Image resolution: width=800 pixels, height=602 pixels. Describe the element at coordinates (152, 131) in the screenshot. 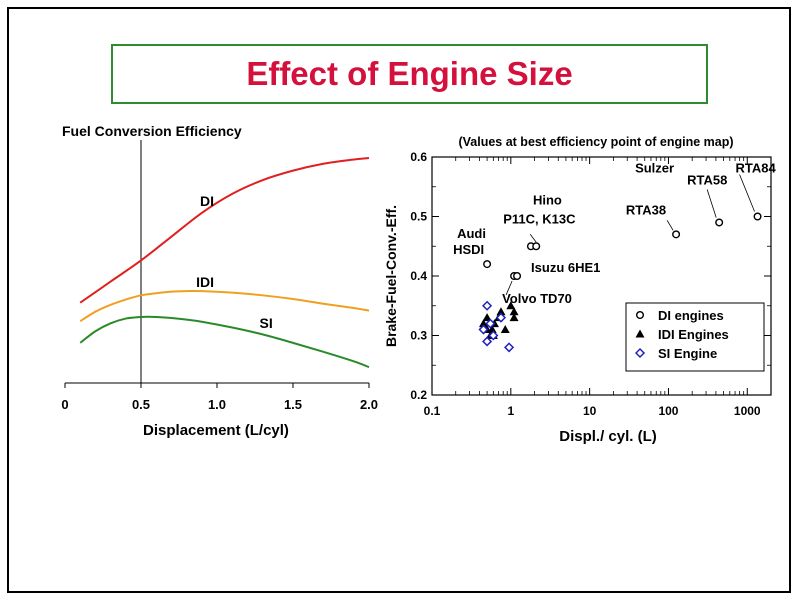

I see `left-chart-title: Fuel Conversion Efficiency` at that location.